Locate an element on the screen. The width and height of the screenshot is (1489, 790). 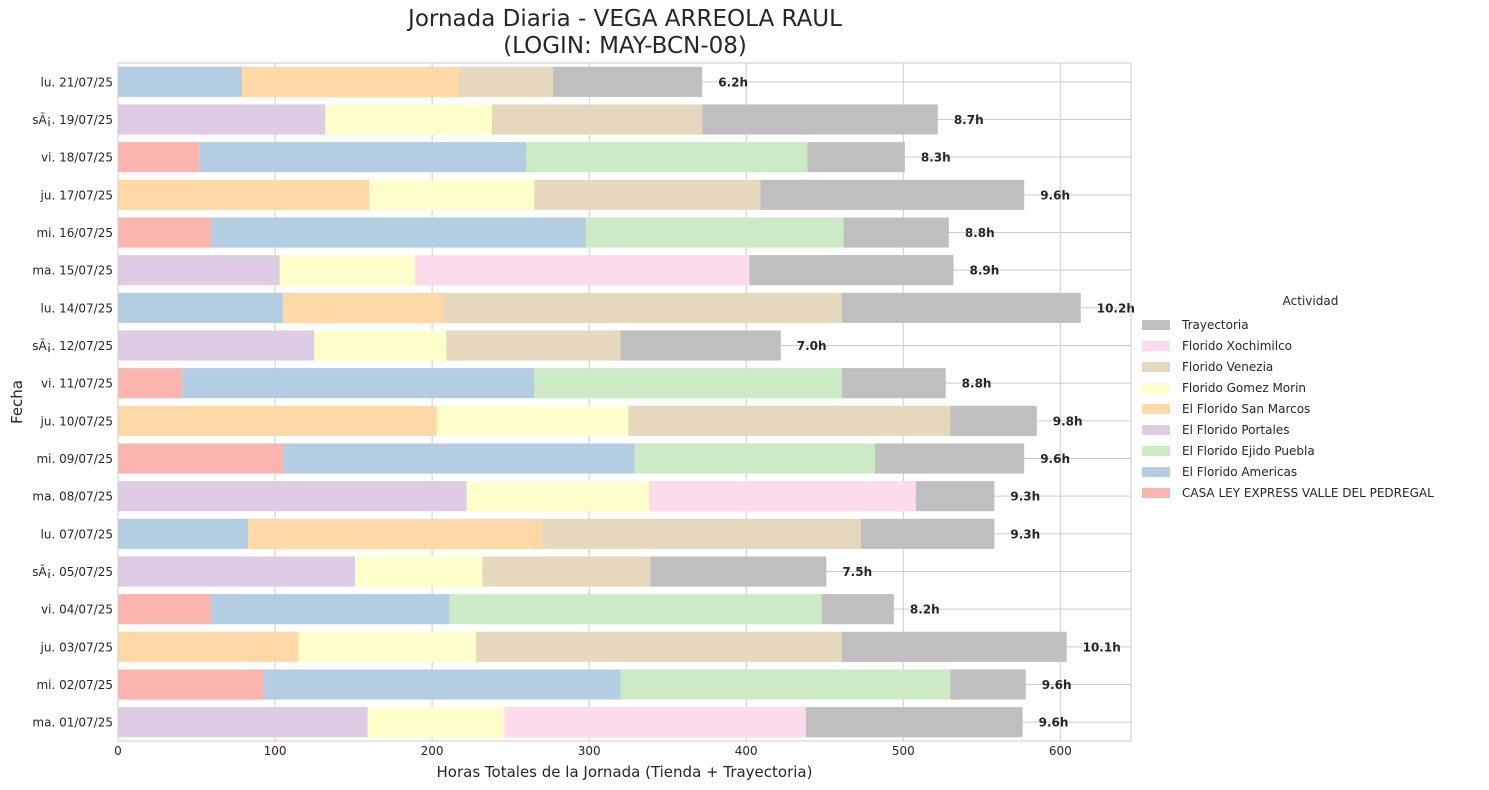
legend-item: Florido Venezia is located at coordinates (1310, 366).